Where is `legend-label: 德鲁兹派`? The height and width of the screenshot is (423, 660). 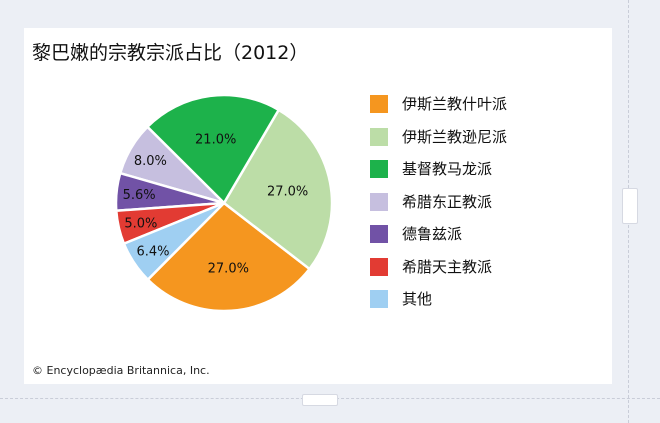
legend-label: 德鲁兹派 is located at coordinates (432, 234).